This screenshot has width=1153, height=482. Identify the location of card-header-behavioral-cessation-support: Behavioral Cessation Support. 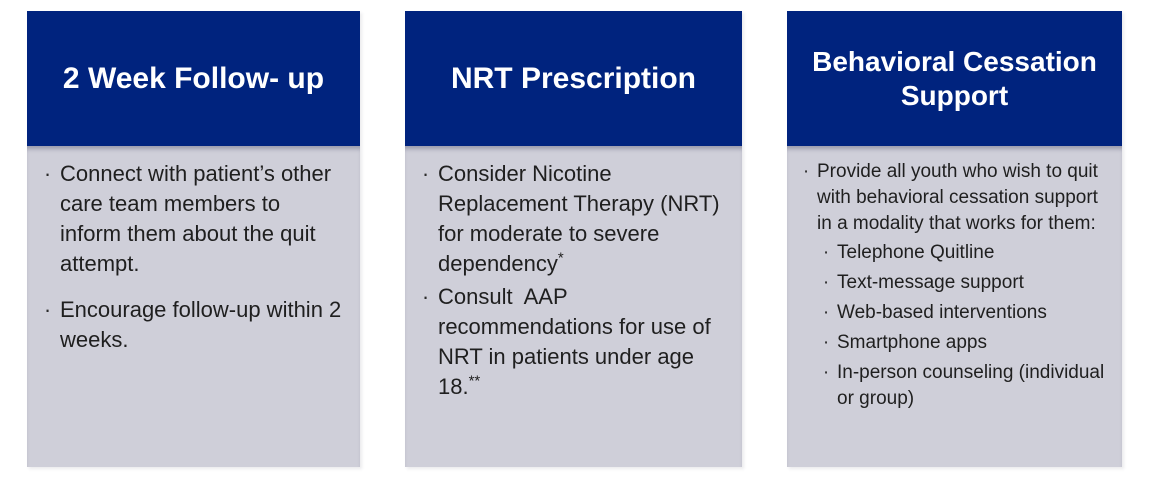
(954, 78).